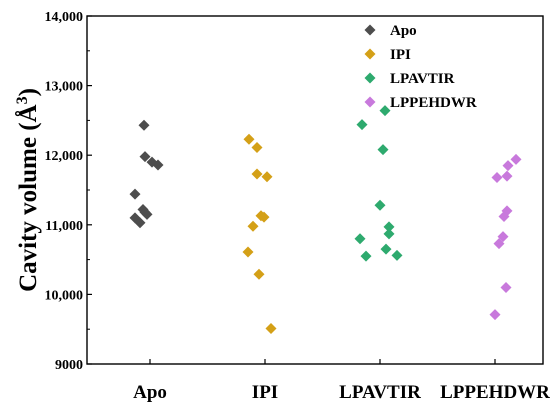 Image resolution: width=550 pixels, height=419 pixels. Describe the element at coordinates (64, 226) in the screenshot. I see `y-tick-label: 11,000` at that location.